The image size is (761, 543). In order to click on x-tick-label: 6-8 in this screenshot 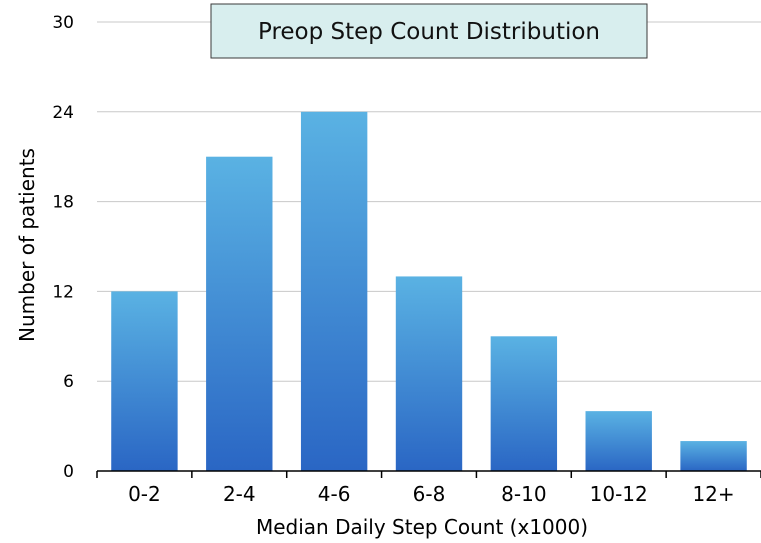, I will do `click(429, 494)`.